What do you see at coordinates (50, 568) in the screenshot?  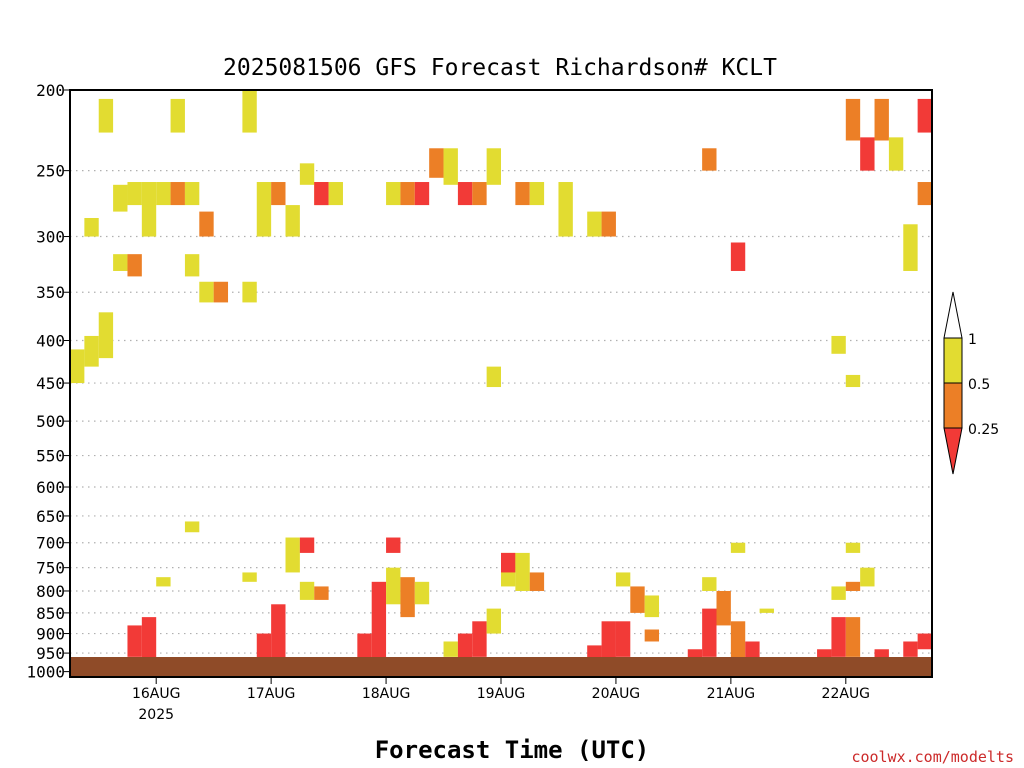 I see `ytick-label-750: 750` at bounding box center [50, 568].